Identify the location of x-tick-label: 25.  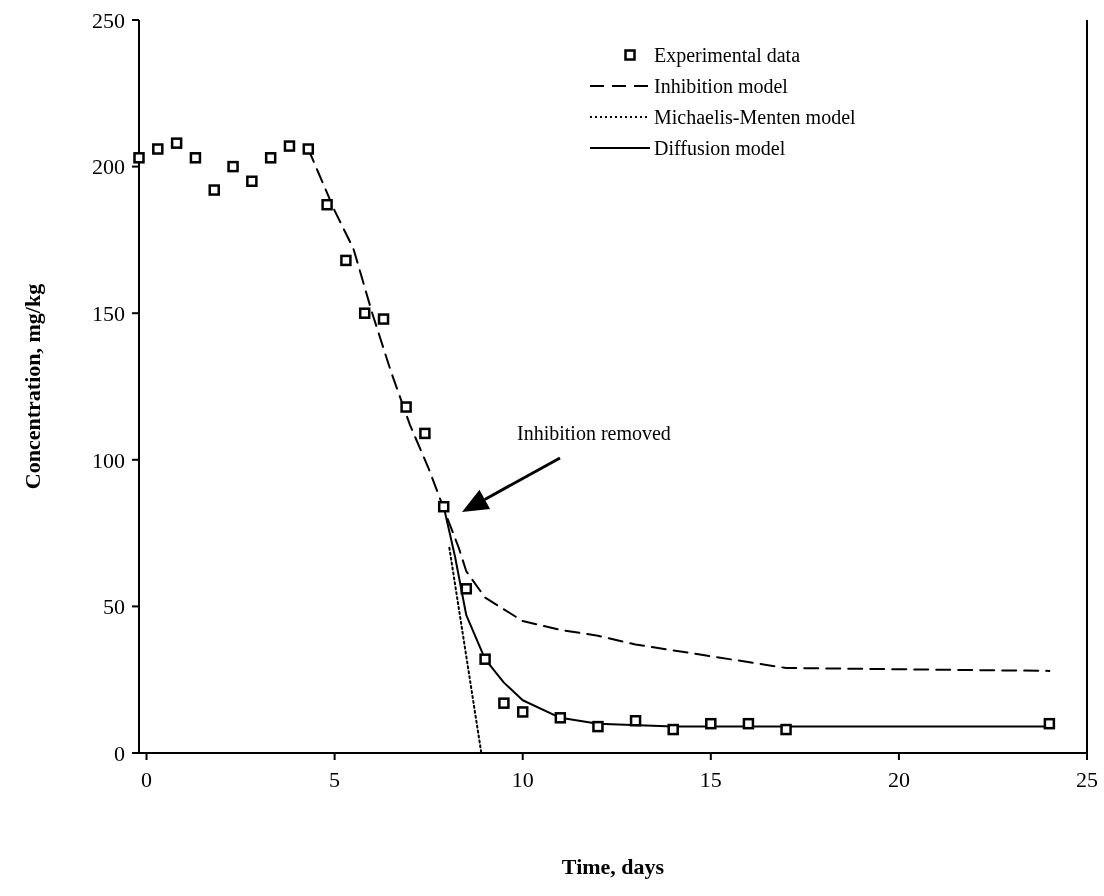
(1087, 779).